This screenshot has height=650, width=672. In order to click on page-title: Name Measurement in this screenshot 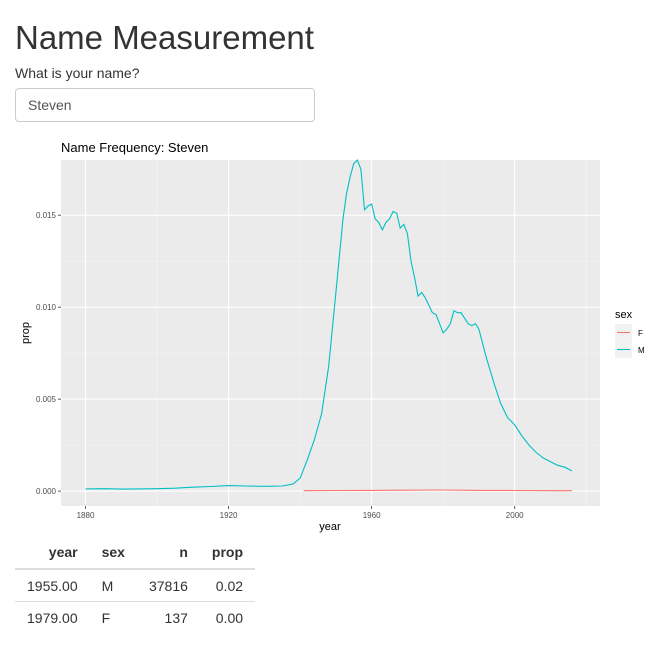, I will do `click(164, 37)`.